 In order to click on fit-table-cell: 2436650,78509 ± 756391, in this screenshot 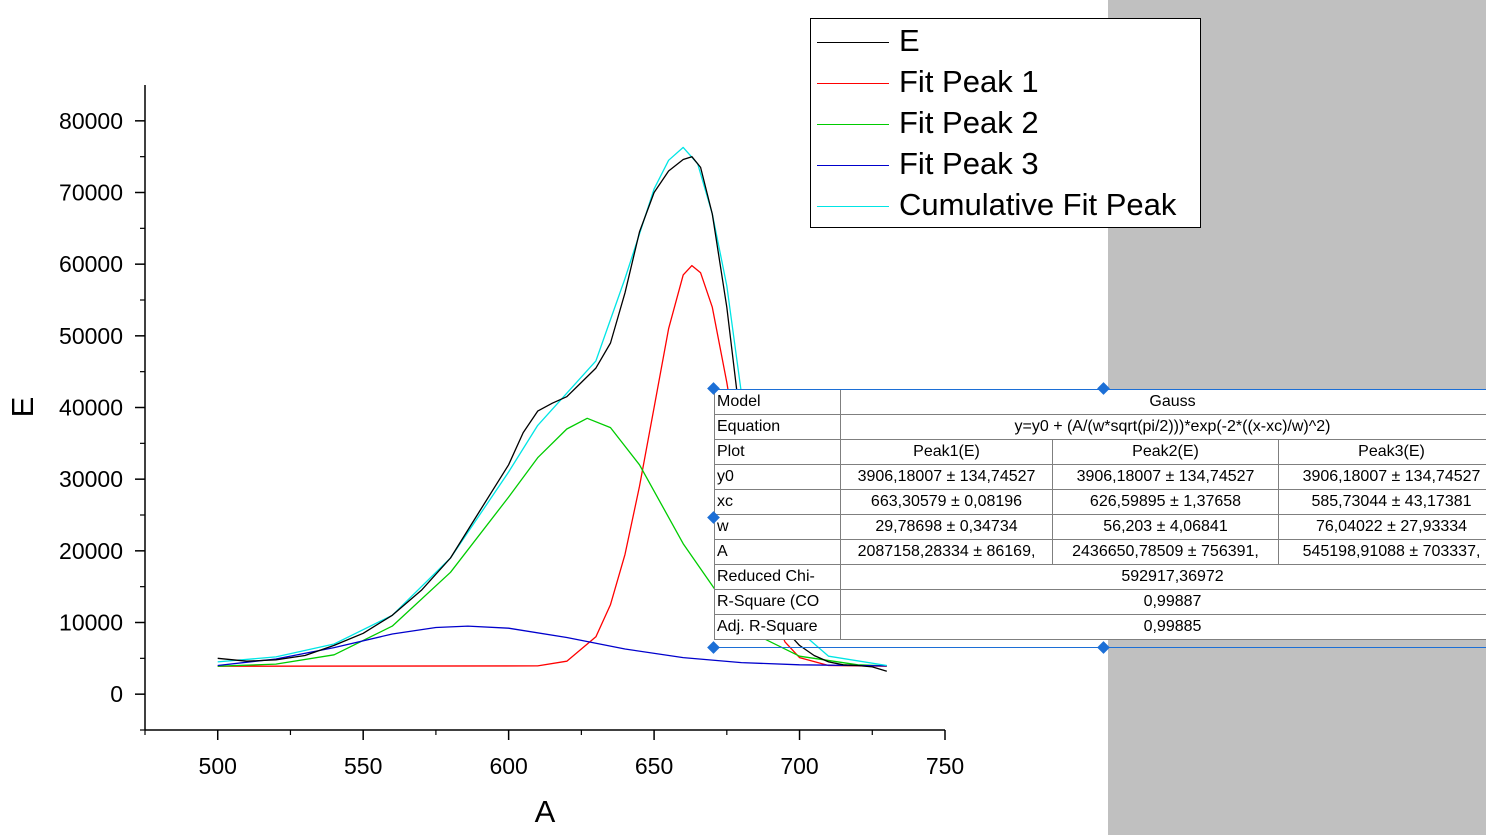, I will do `click(1165, 552)`.